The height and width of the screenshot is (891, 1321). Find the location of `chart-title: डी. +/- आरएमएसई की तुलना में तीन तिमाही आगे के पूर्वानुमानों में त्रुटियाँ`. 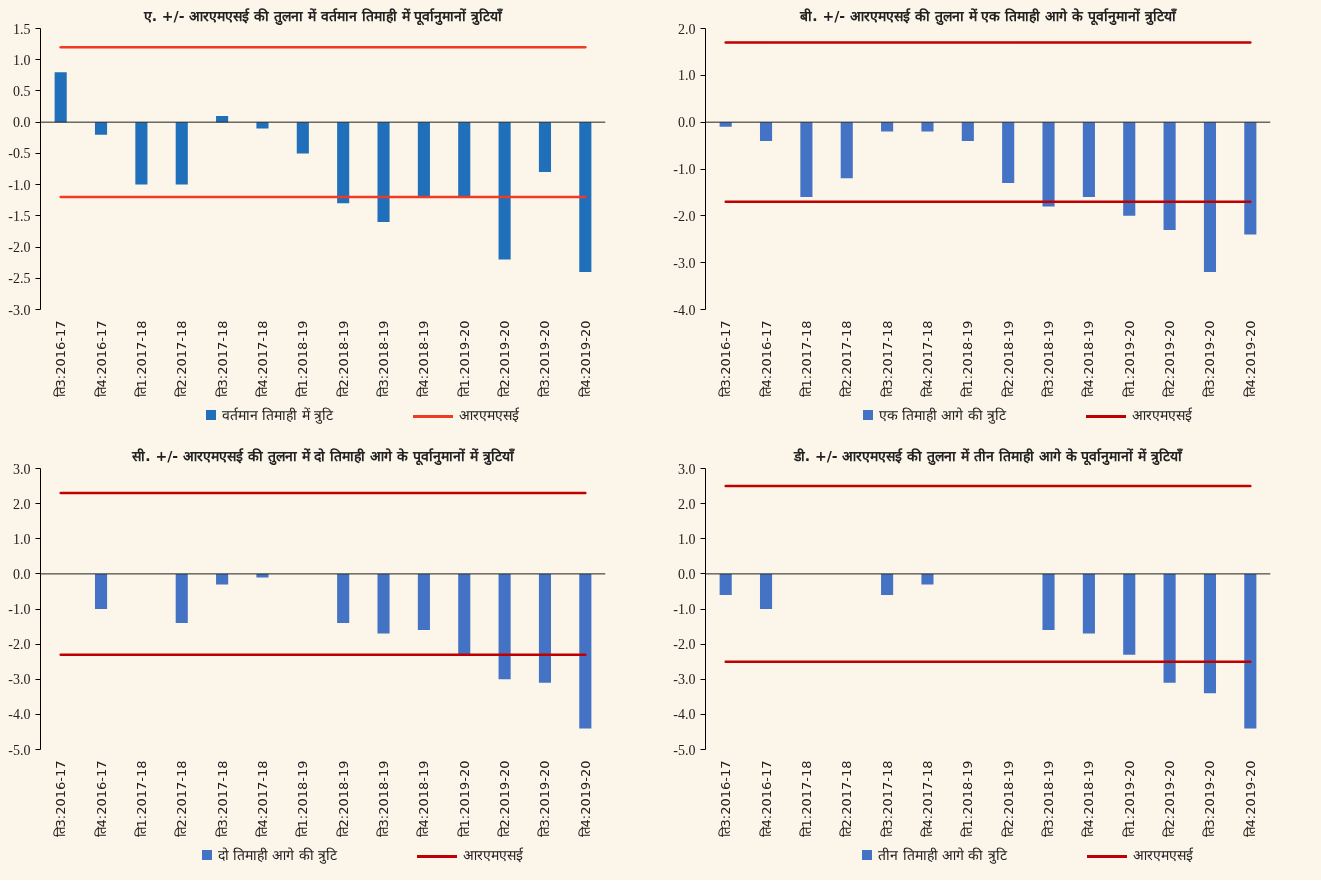

chart-title: डी. +/- आरएमएसई की तुलना में तीन तिमाही आगे के पूर्वानुमानों में त्रुटियाँ is located at coordinates (988, 456).